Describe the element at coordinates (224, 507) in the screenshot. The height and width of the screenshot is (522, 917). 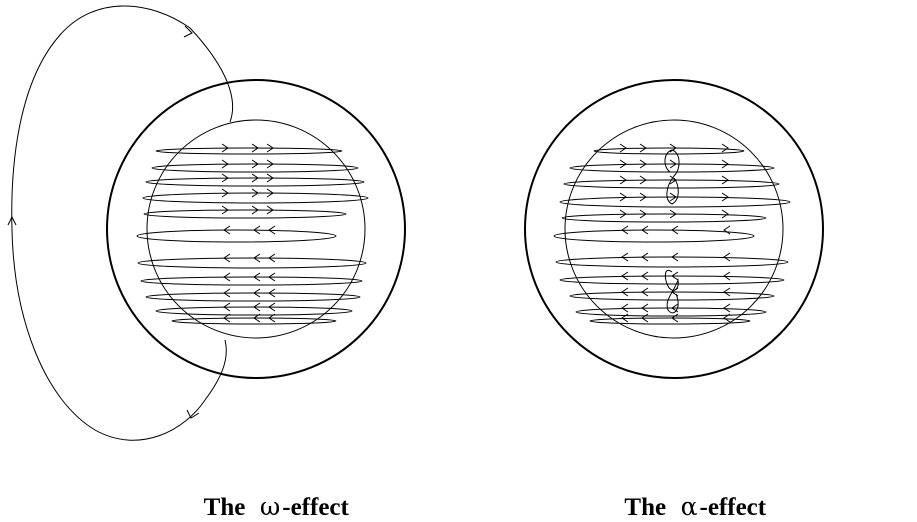
I see `omega-caption-word: The` at that location.